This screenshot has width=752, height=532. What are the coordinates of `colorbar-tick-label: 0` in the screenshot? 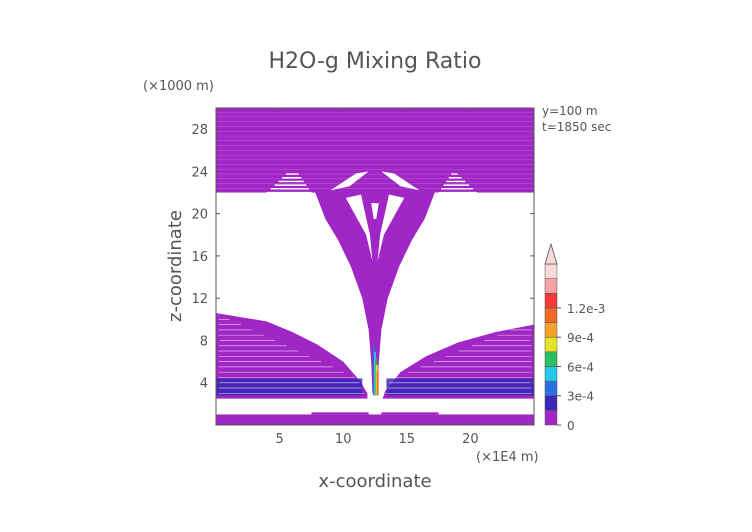 It's located at (571, 426).